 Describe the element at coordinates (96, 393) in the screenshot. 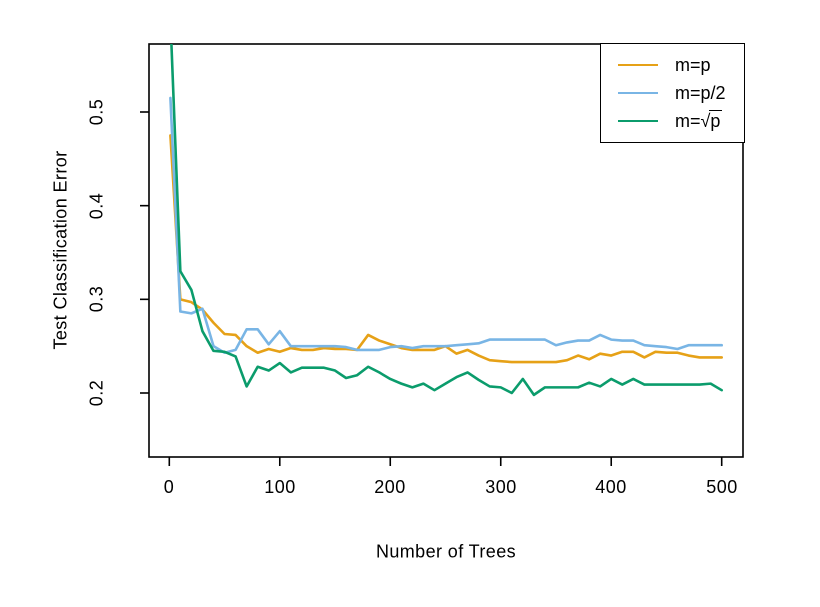

I see `y-tick-label: 0.2` at that location.